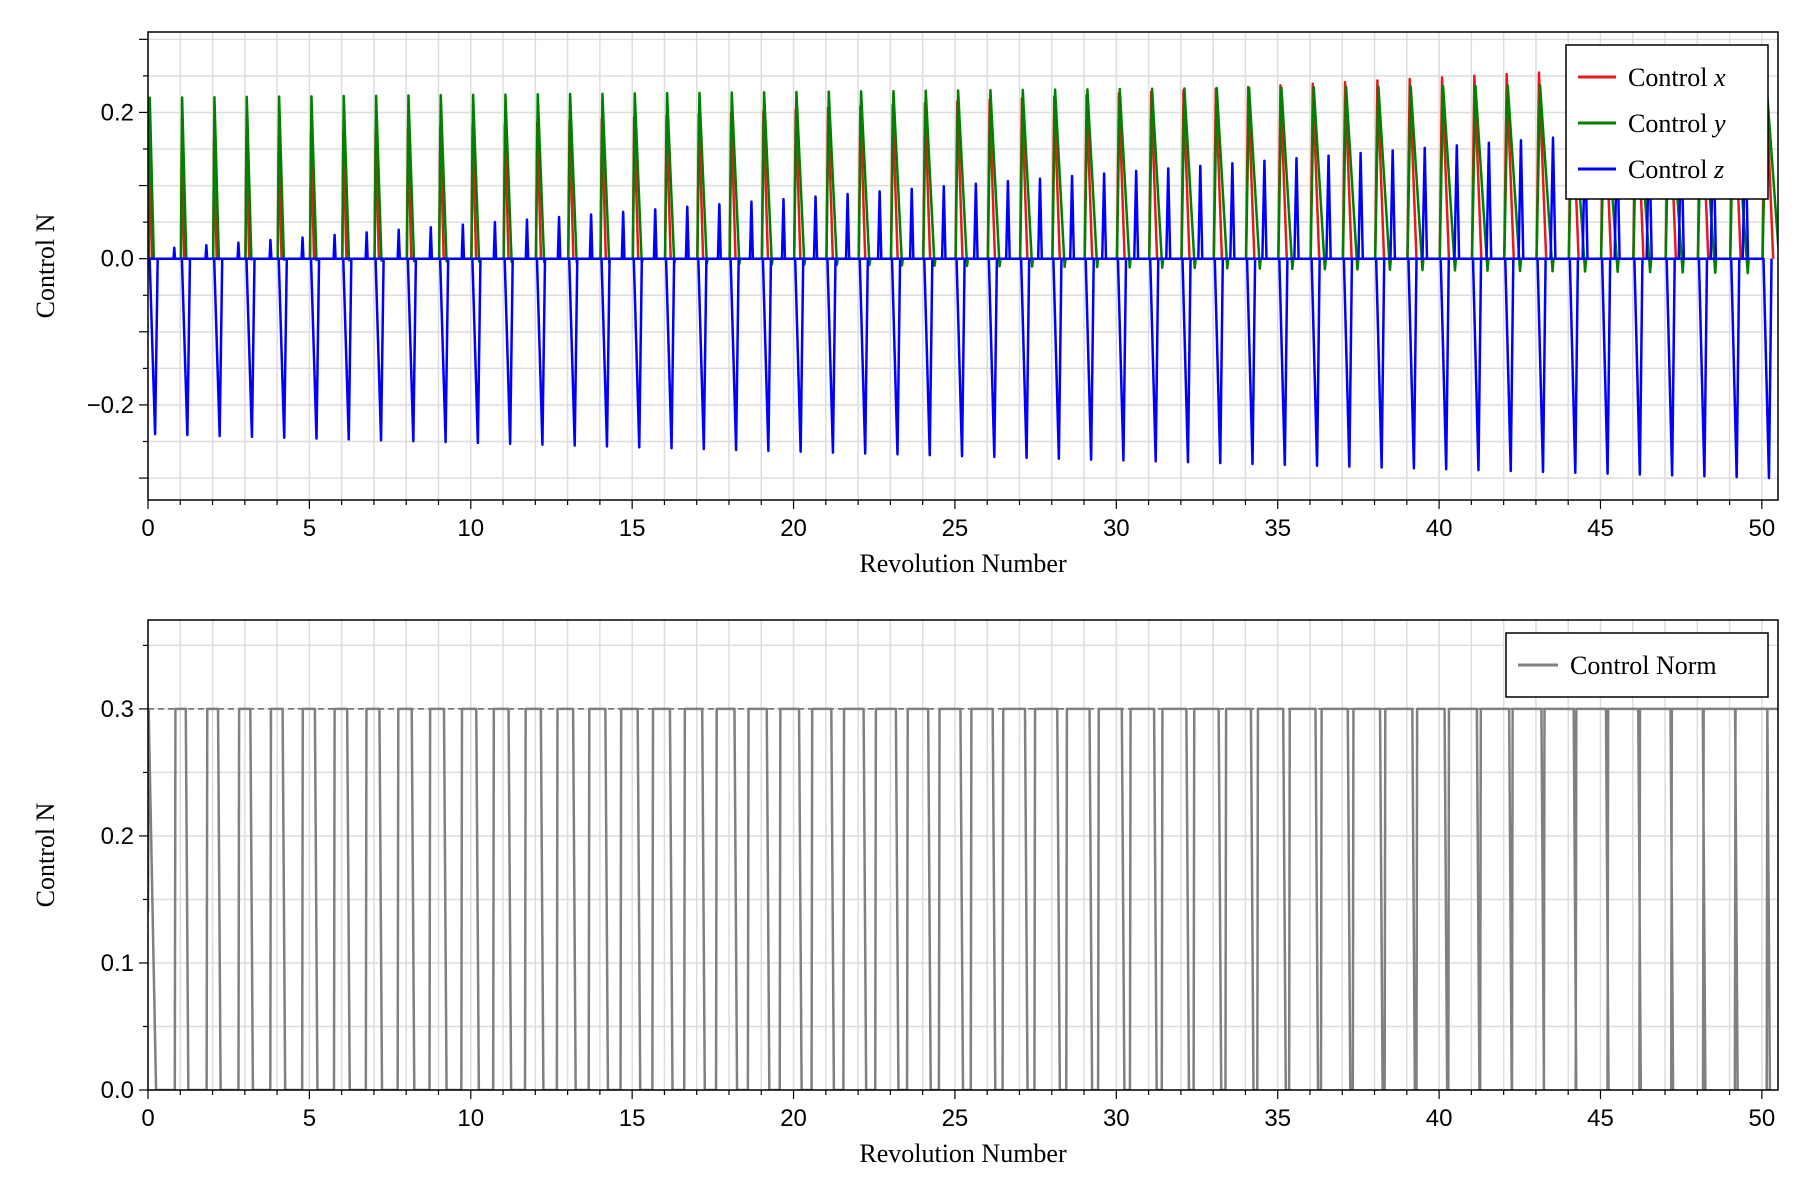  What do you see at coordinates (45, 854) in the screenshot?
I see `bottom-y-axis-label: Control N` at bounding box center [45, 854].